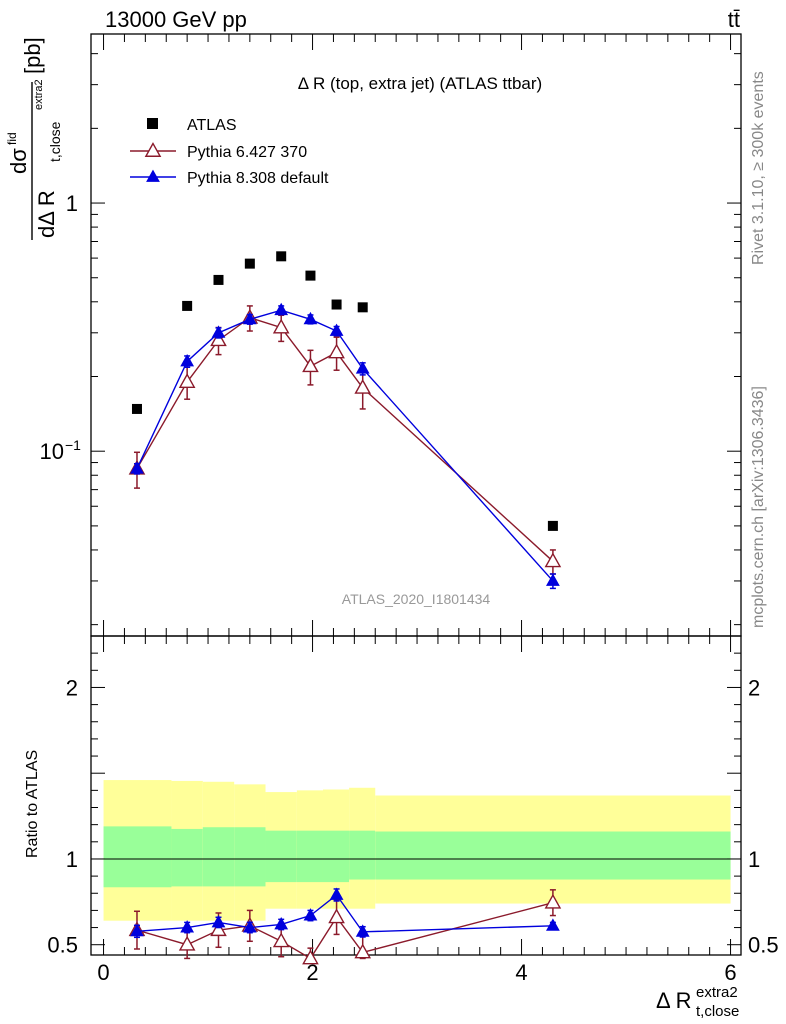  I want to click on legend-label-2: Pythia 8.308 default, so click(258, 178).